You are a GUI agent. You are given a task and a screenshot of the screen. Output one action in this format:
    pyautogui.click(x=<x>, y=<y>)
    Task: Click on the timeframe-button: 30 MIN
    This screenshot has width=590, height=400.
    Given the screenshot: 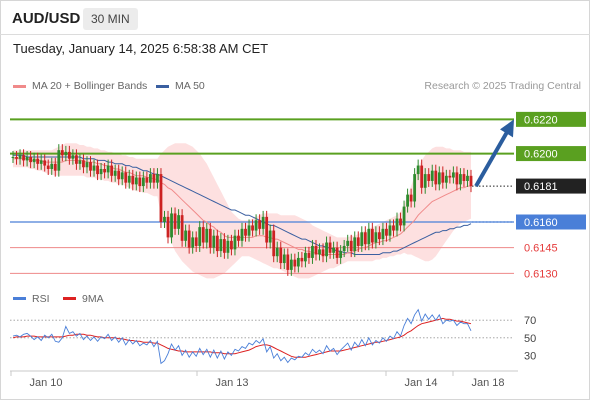 What is the action you would take?
    pyautogui.click(x=110, y=19)
    